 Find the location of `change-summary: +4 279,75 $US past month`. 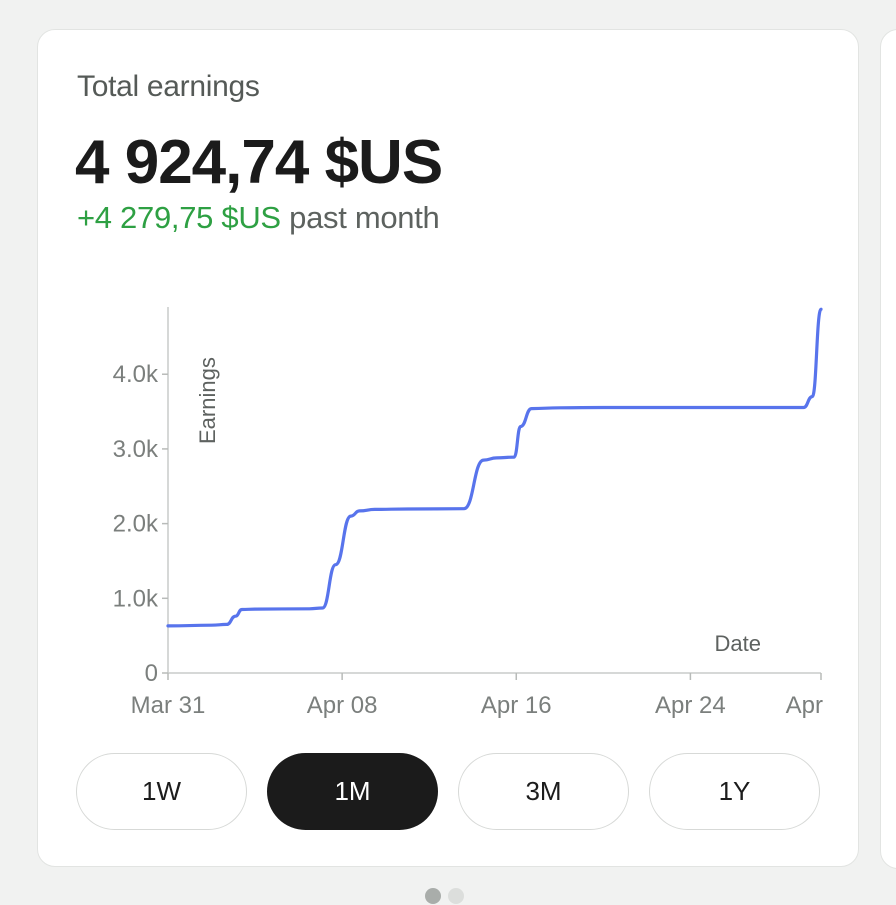

change-summary: +4 279,75 $US past month is located at coordinates (258, 218).